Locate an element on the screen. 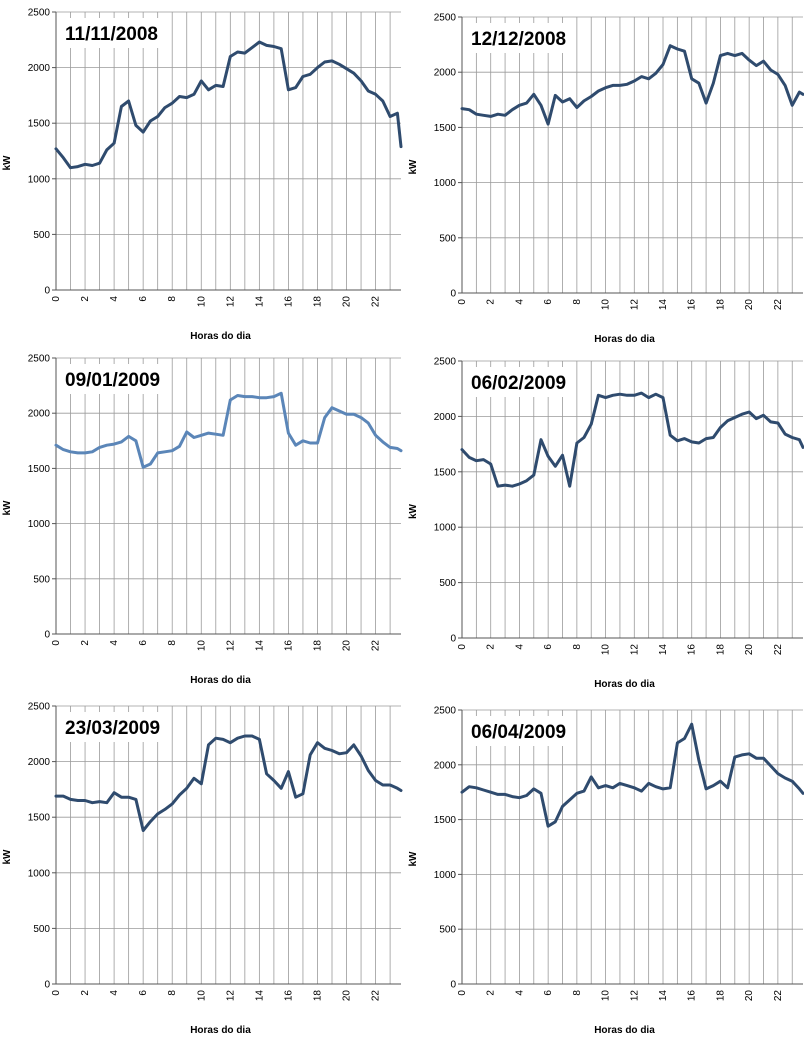 This screenshot has height=1038, width=804. chart-date-label: 23/03/2009 is located at coordinates (112, 728).